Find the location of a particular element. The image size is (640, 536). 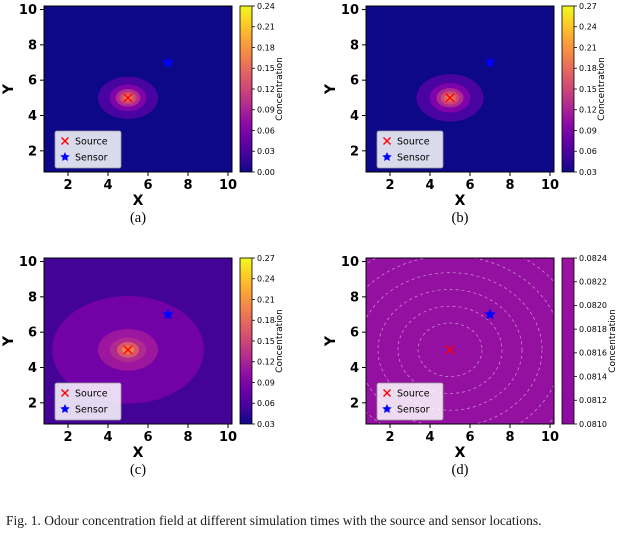

colorbar-tick-label: 0.00 is located at coordinates (266, 172).